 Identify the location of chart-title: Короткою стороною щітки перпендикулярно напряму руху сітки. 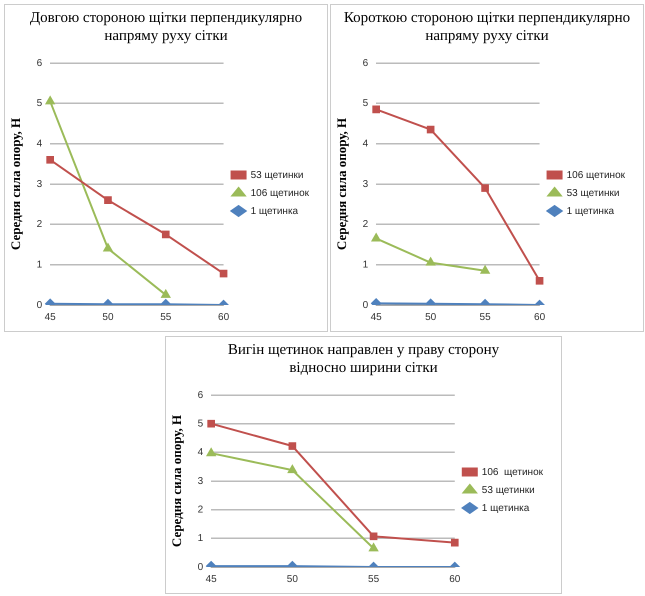
(487, 27).